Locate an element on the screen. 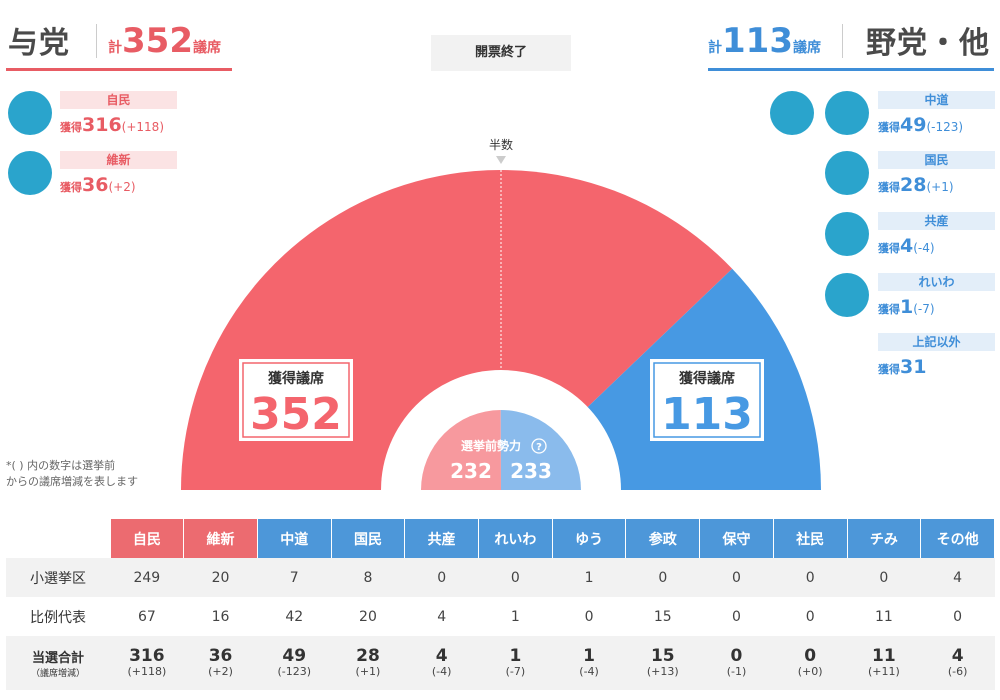 The height and width of the screenshot is (700, 1000). table-row: 比例代表 67 16 42 20 4 1 0 15 0 0 11 0 is located at coordinates (500, 616).